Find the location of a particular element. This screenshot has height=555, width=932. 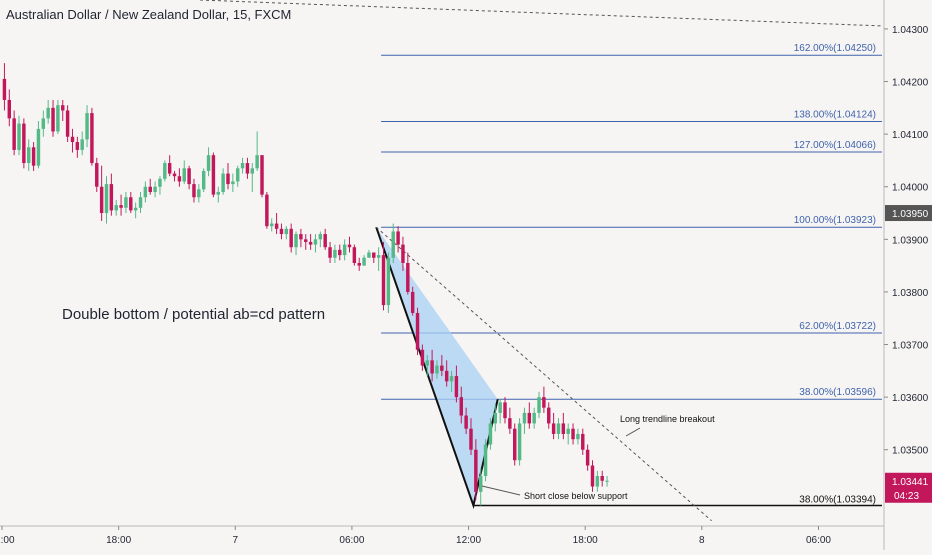

fib-level-label: 100.00%(1.03923) is located at coordinates (835, 220).